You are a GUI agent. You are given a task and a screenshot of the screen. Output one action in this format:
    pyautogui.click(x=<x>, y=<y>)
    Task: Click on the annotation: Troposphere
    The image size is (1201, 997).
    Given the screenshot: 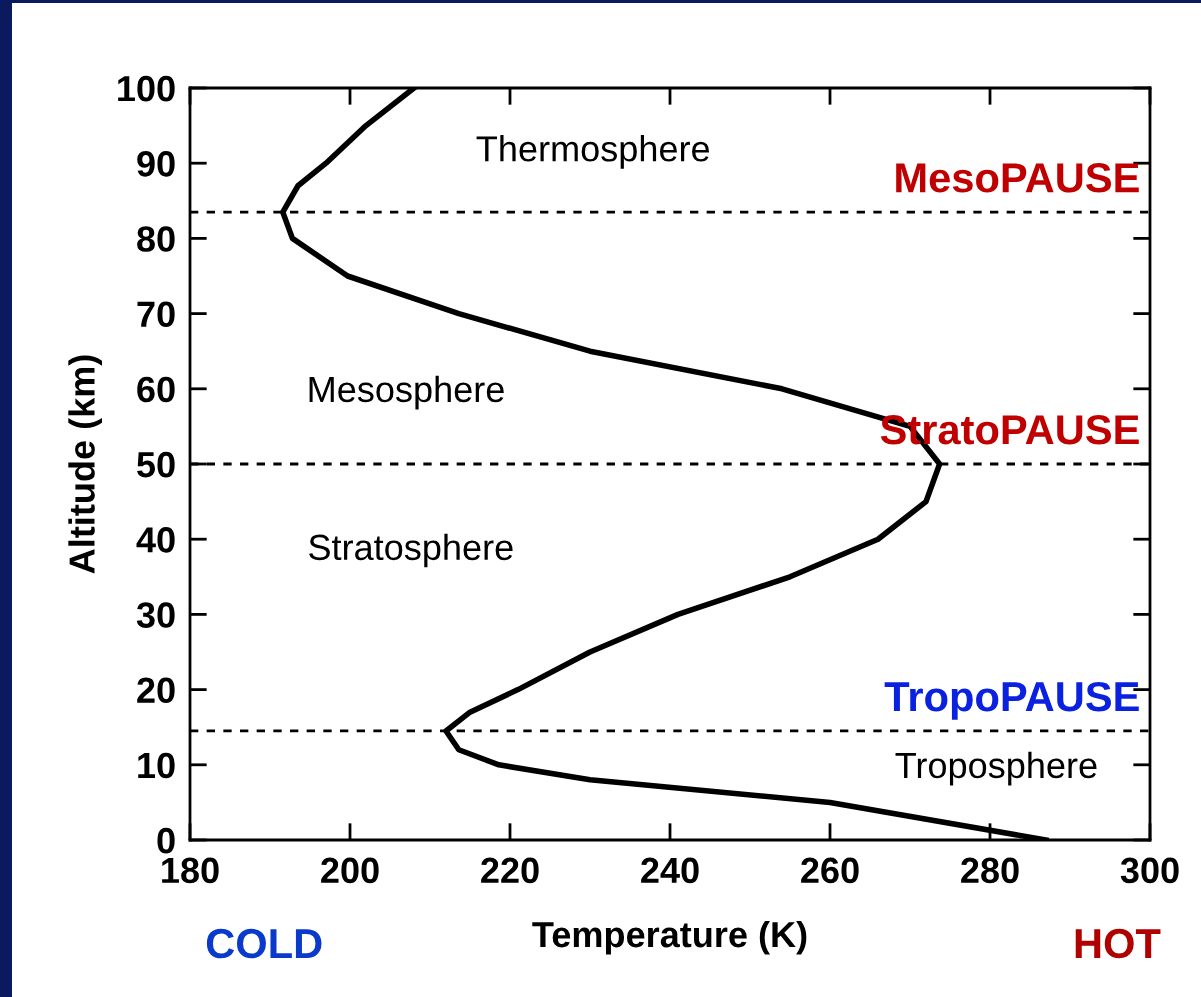 What is the action you would take?
    pyautogui.click(x=996, y=768)
    